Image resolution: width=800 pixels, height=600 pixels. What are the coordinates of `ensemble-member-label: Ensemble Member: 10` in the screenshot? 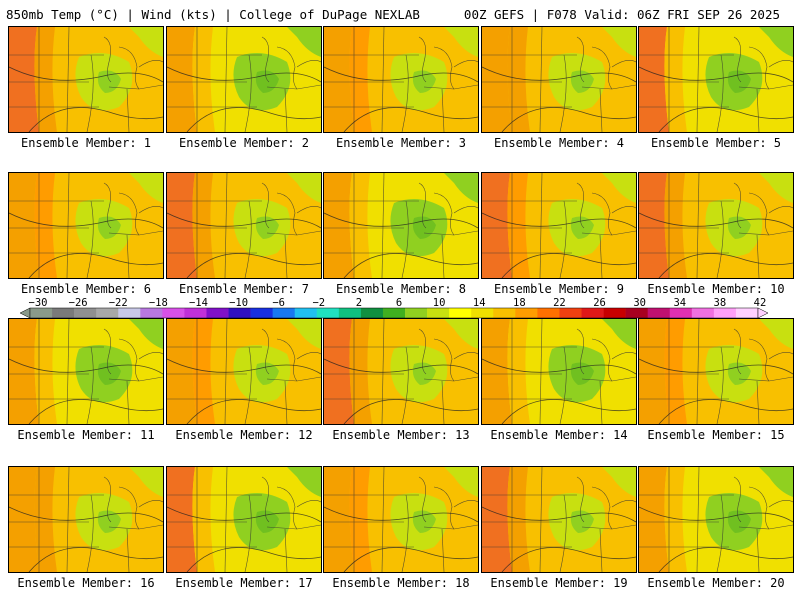 It's located at (716, 289).